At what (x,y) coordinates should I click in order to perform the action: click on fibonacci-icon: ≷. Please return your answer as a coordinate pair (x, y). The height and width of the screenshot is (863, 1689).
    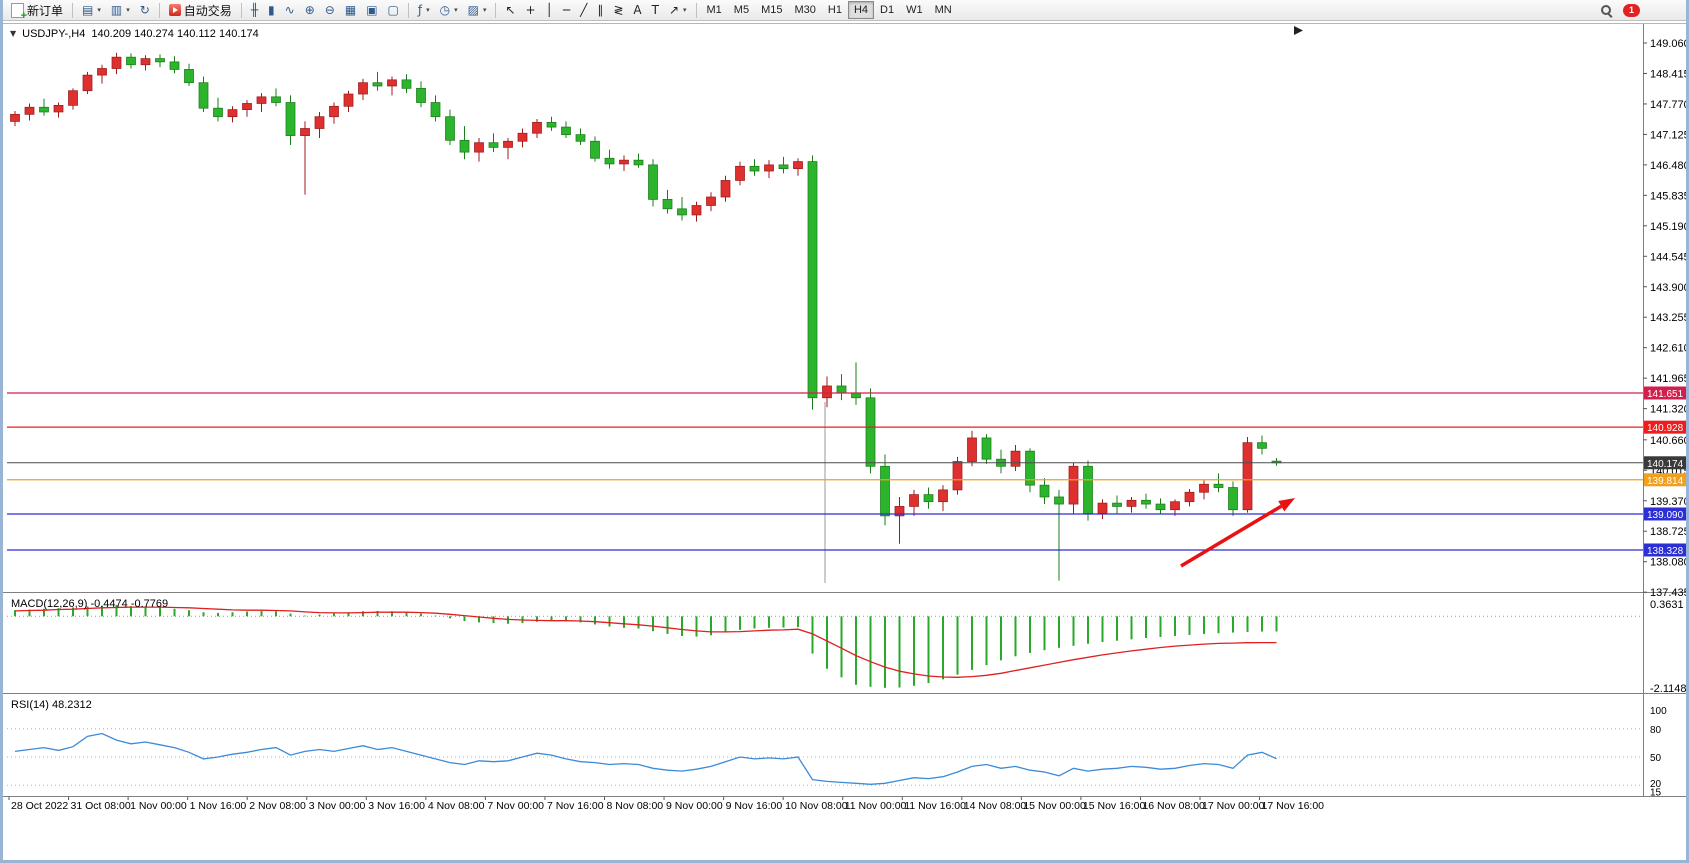
    Looking at the image, I should click on (618, 10).